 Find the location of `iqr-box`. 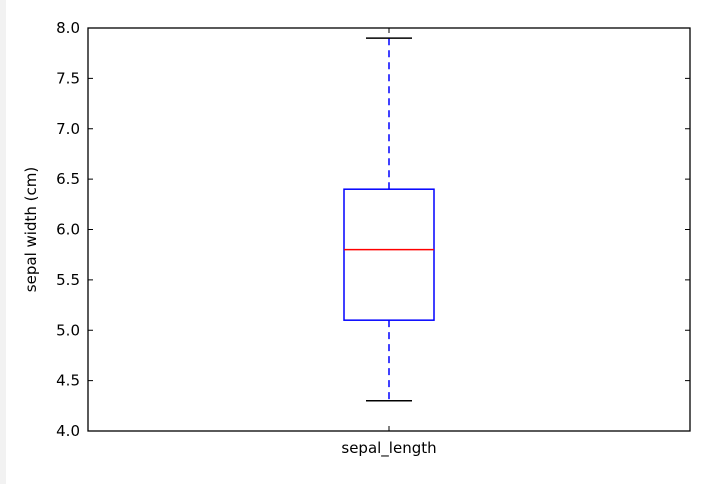

iqr-box is located at coordinates (389, 254).